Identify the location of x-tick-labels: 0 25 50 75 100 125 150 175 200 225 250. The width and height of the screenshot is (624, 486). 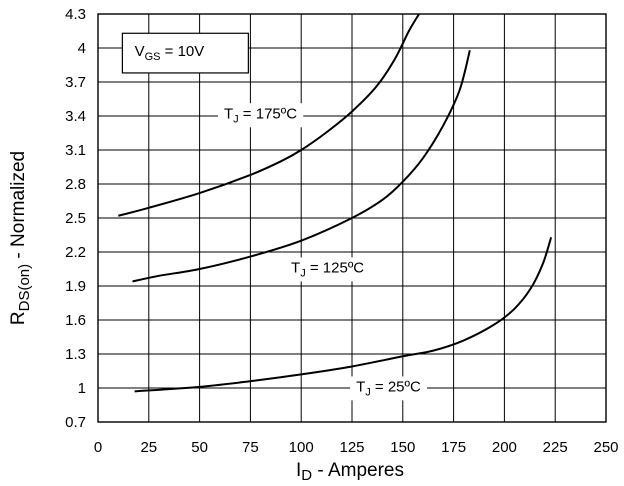
(356, 447).